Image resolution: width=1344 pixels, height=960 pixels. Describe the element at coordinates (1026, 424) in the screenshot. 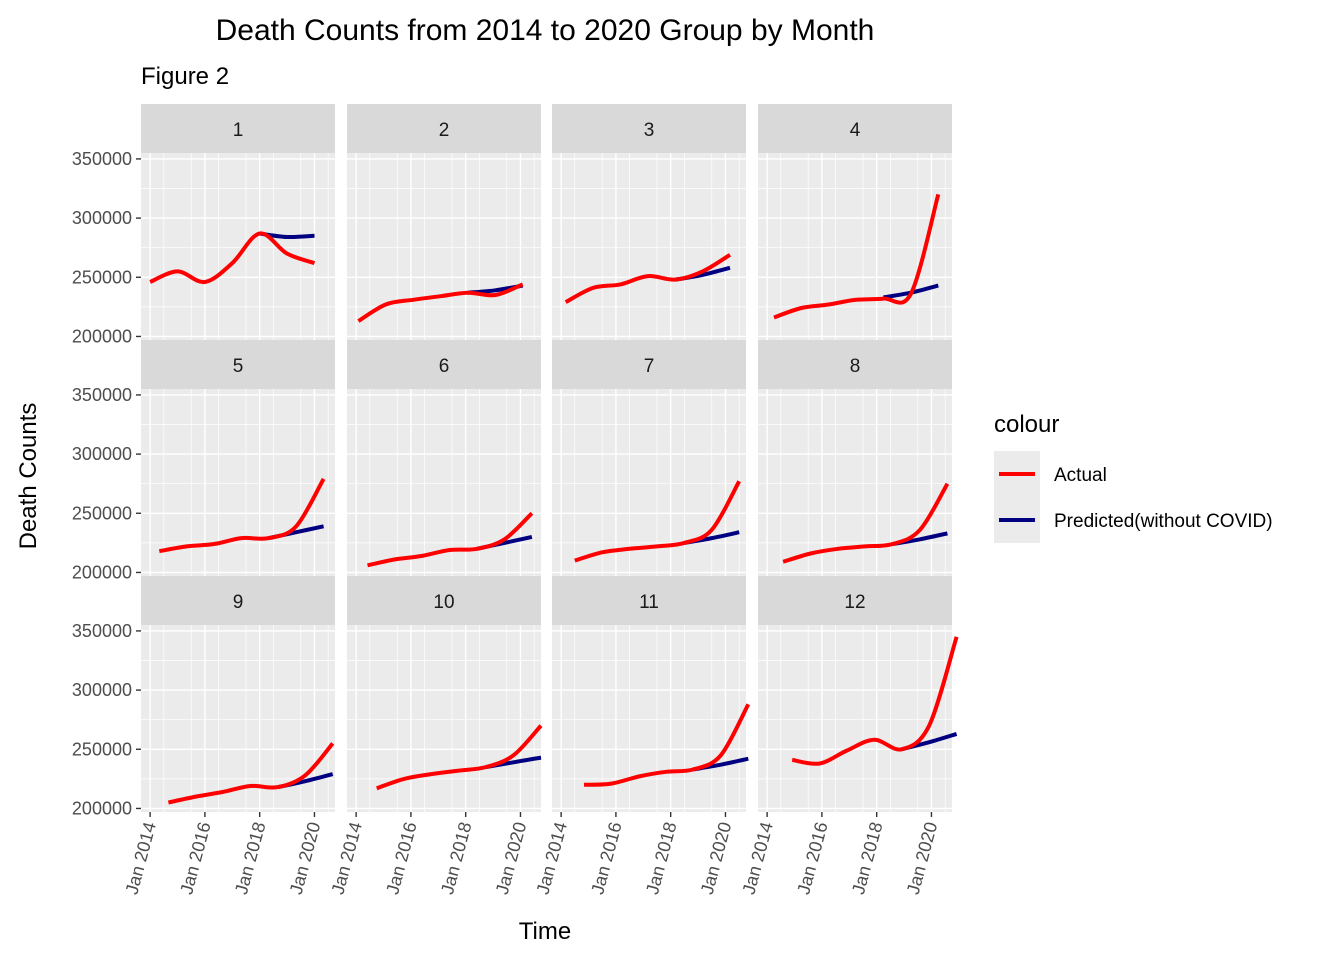

I see `legend-title: colour` at that location.